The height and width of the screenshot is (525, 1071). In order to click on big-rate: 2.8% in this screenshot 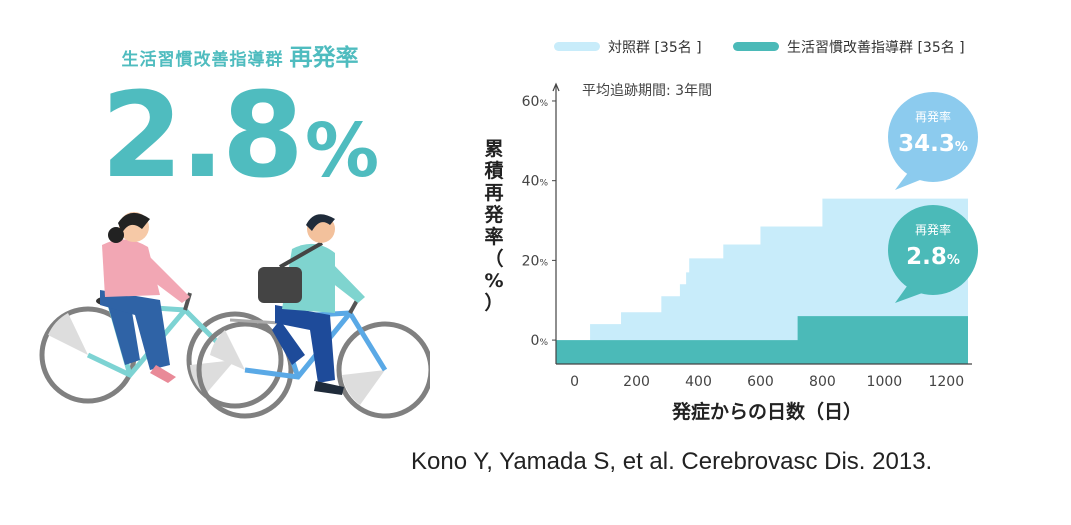, I will do `click(240, 135)`.